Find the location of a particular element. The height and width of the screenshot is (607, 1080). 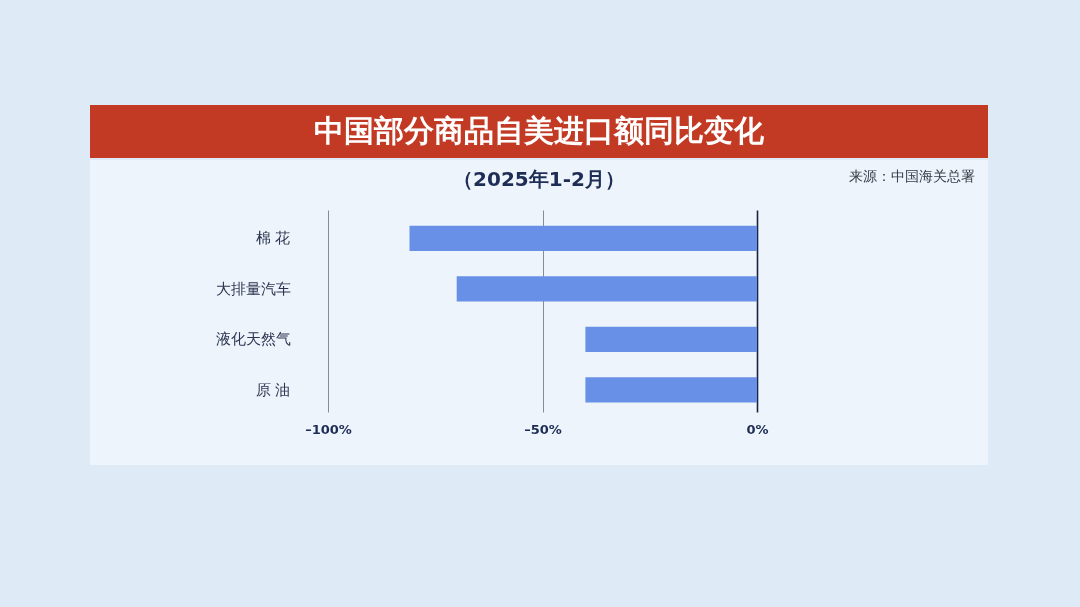

x-tick-label: 0% is located at coordinates (757, 429).